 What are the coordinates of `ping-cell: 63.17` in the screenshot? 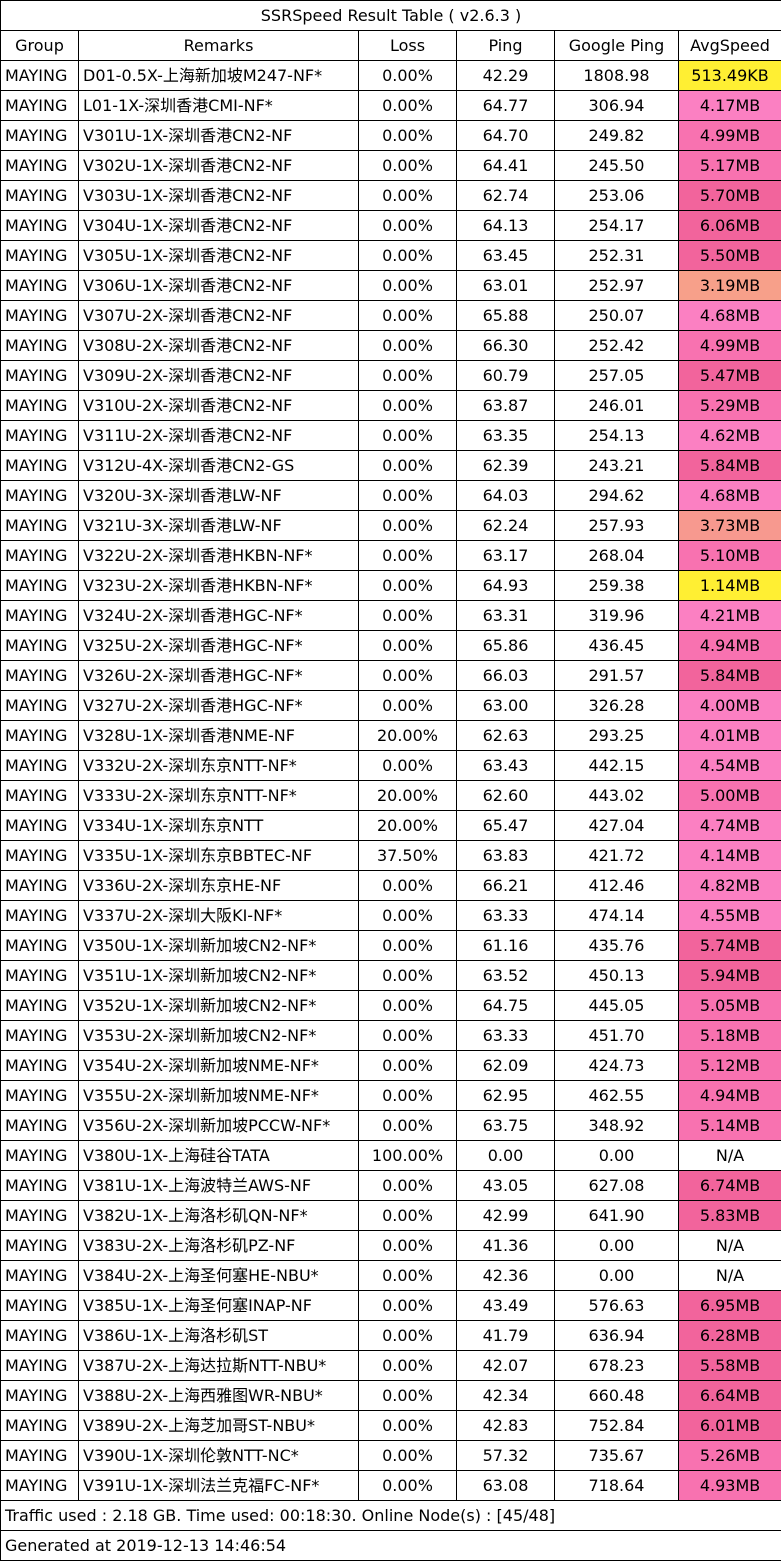 It's located at (506, 556).